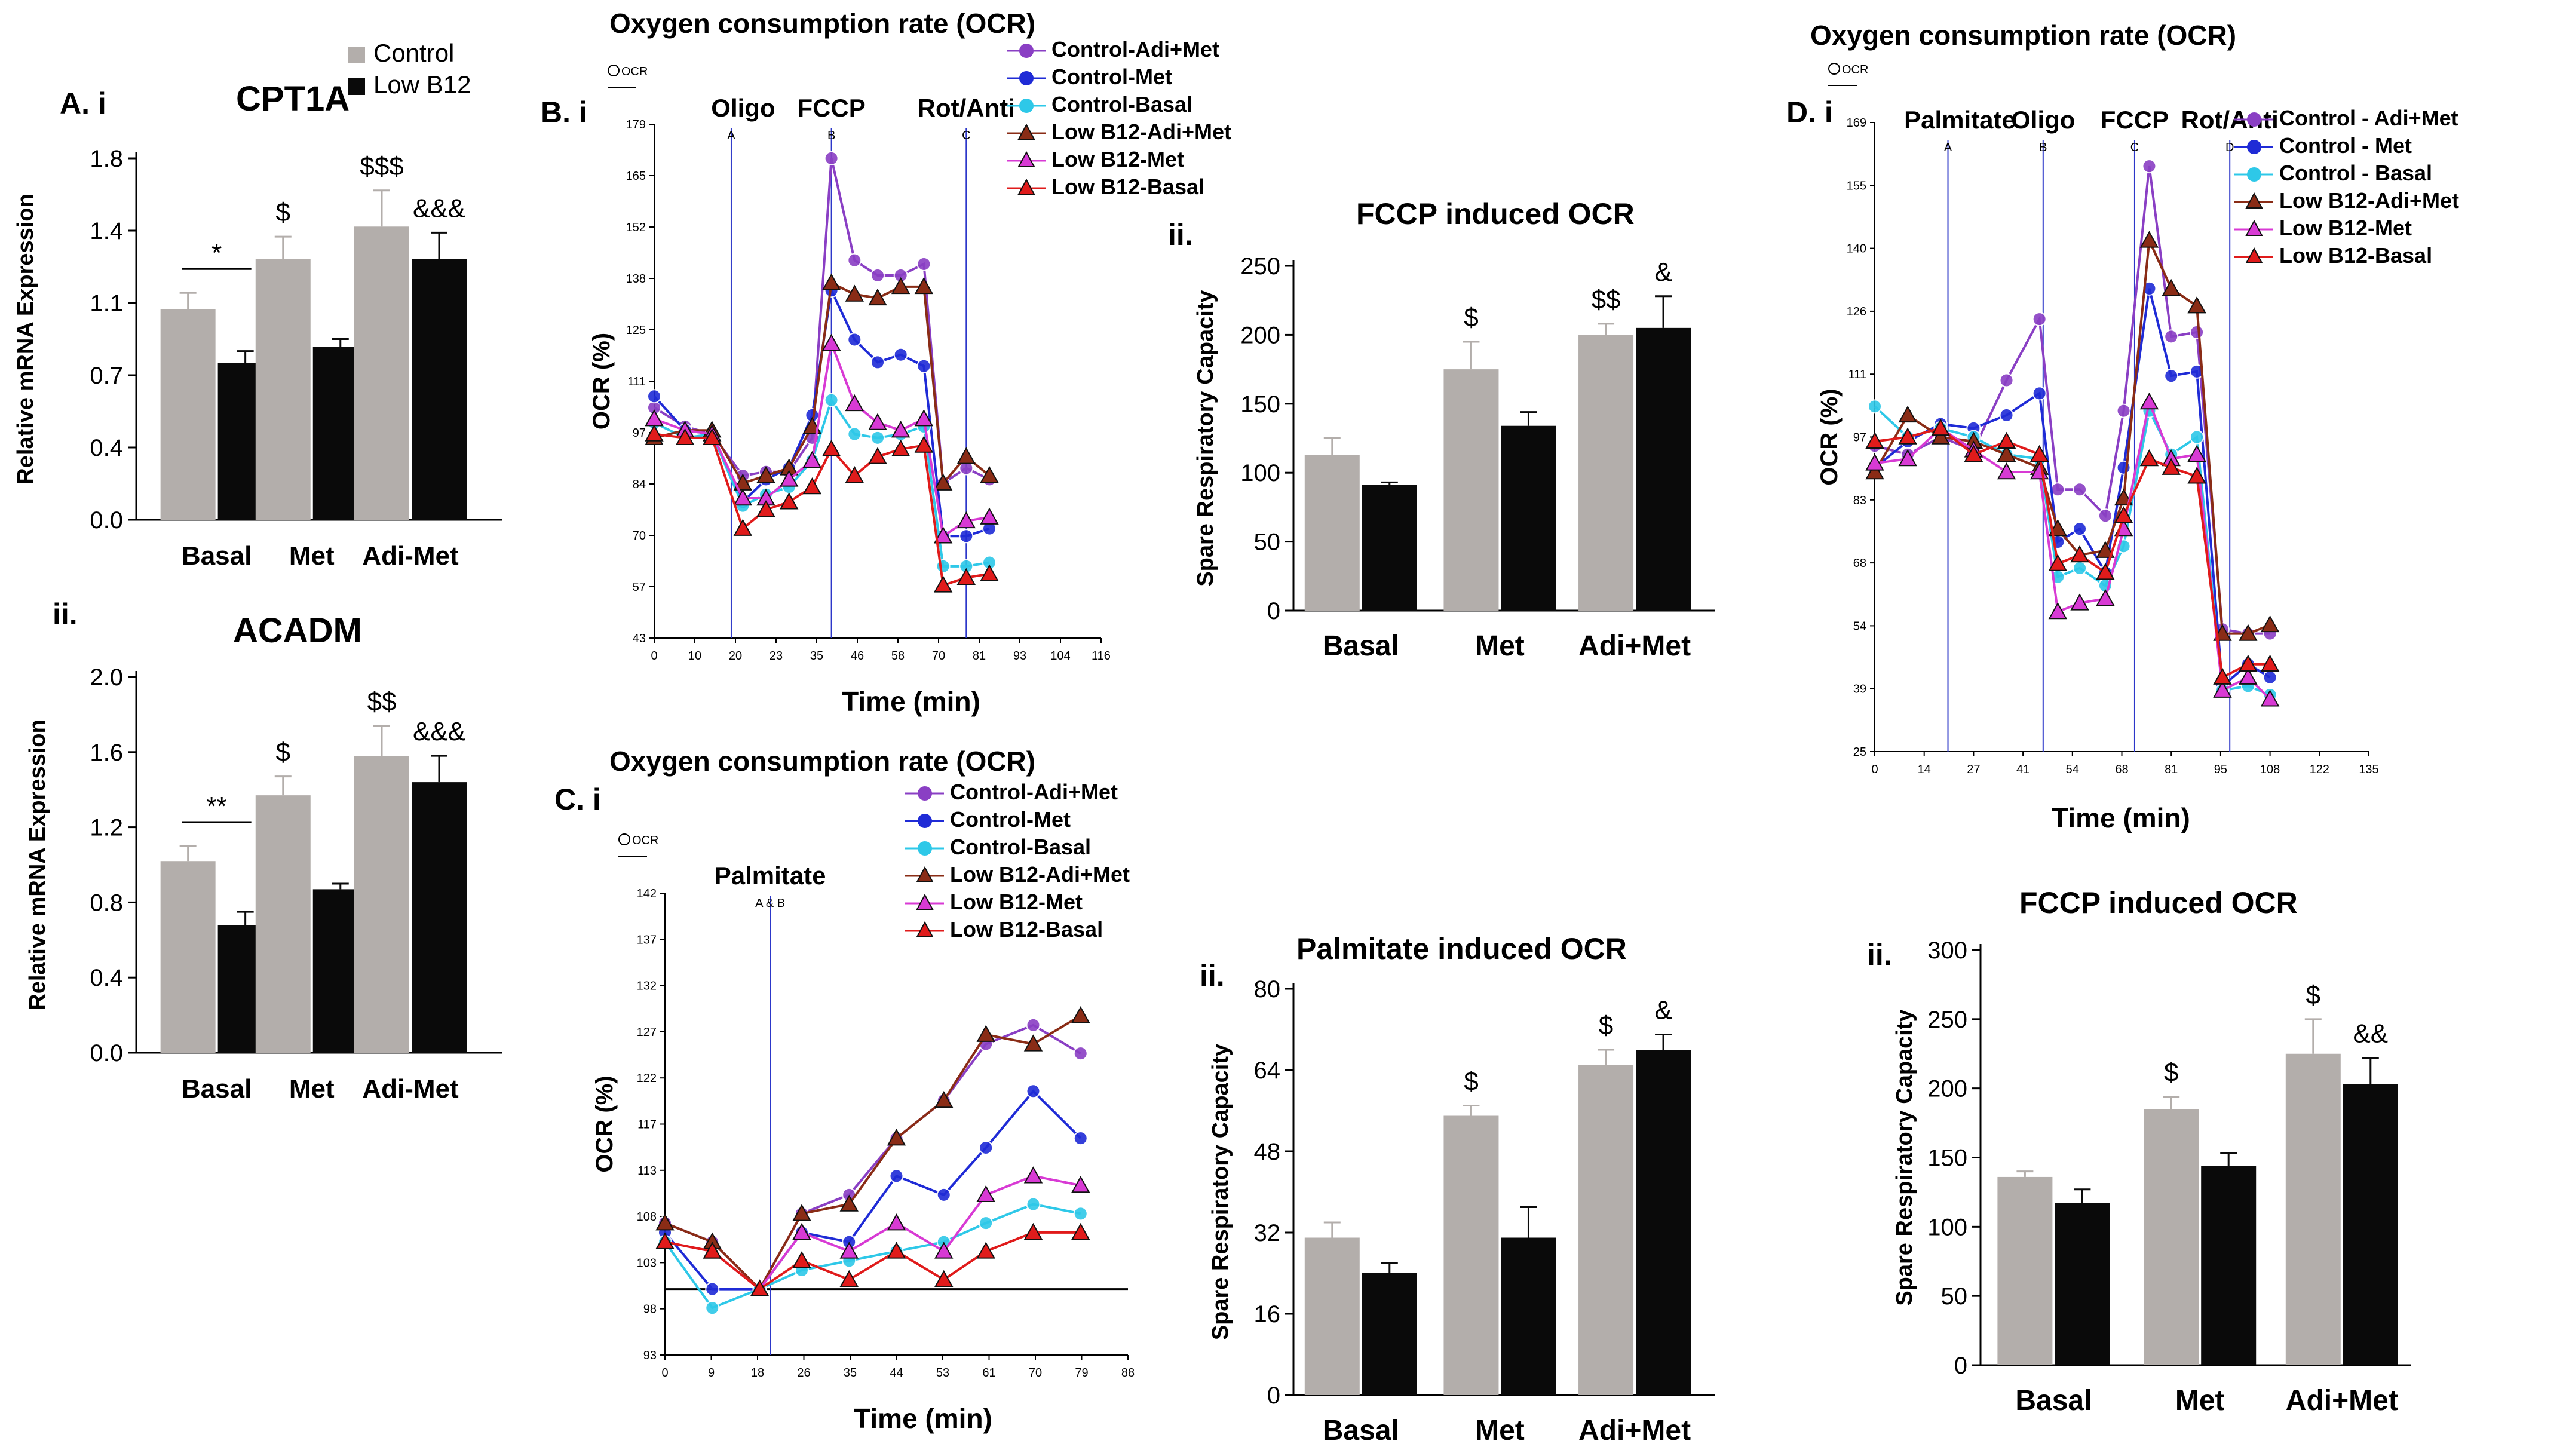  I want to click on x-tick-label: 9, so click(712, 1373).